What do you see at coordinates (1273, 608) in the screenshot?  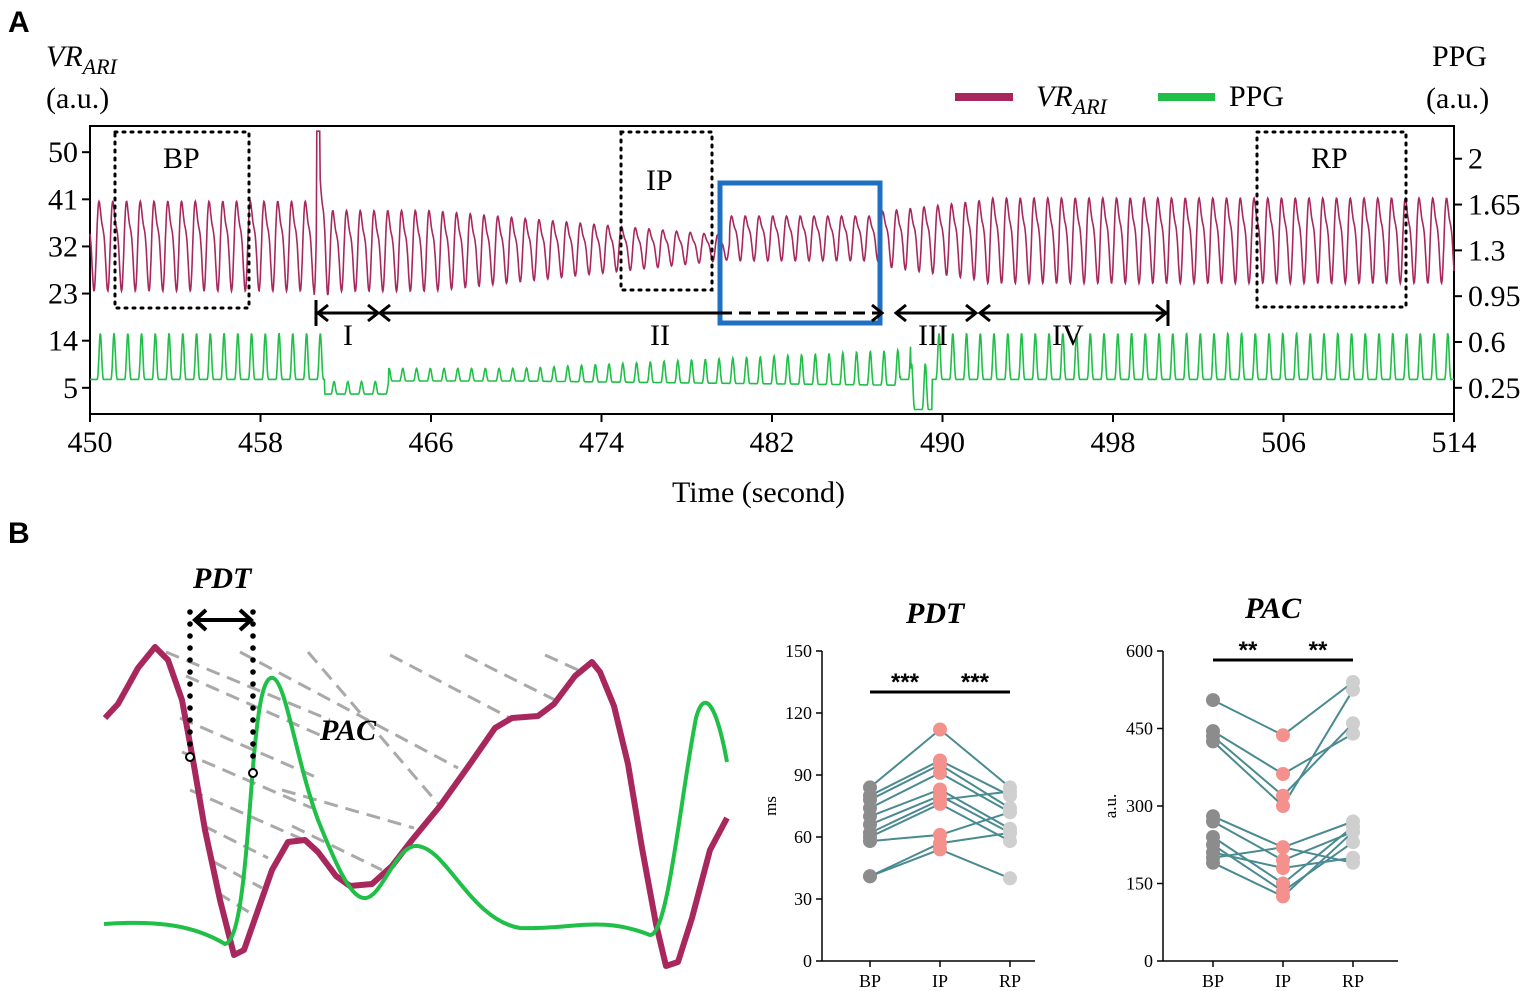 I see `pac-chart-title: PAC` at bounding box center [1273, 608].